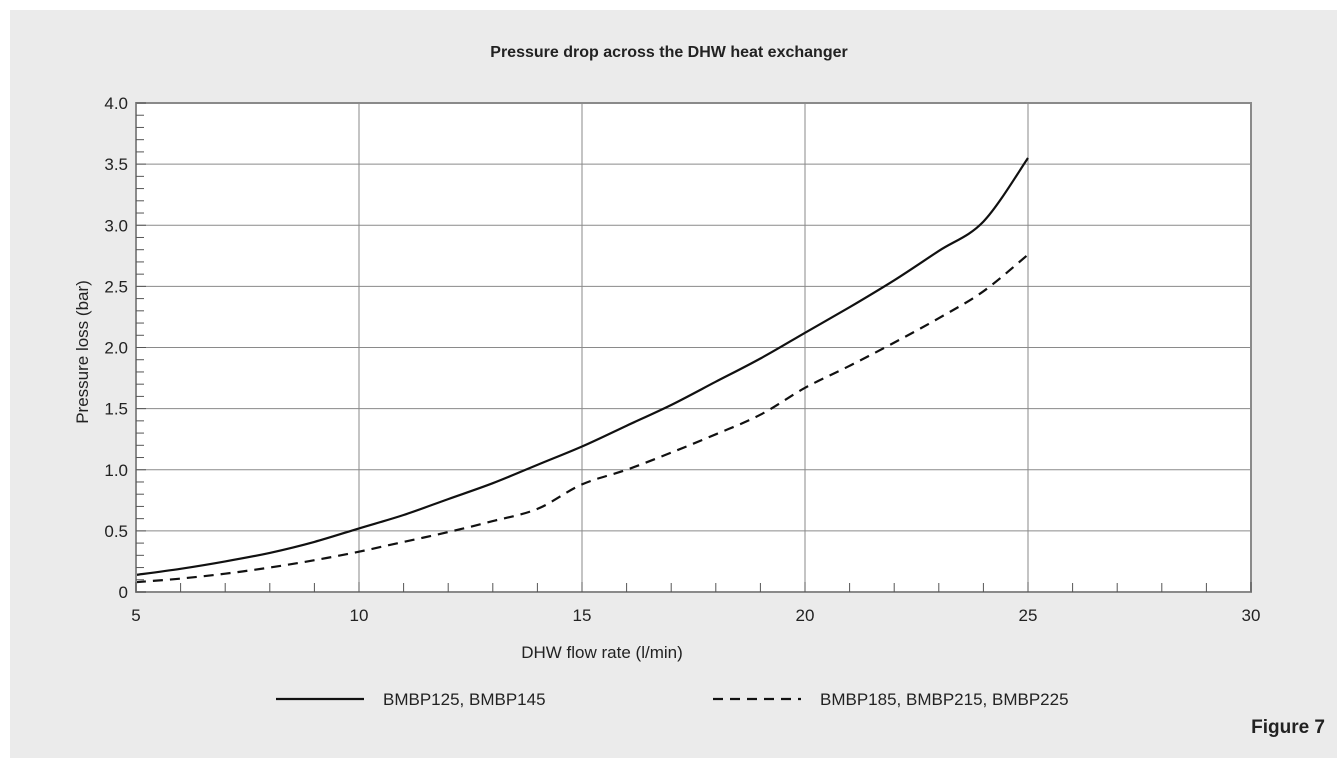 The width and height of the screenshot is (1337, 758). I want to click on y-tick-label: 3.5, so click(116, 164).